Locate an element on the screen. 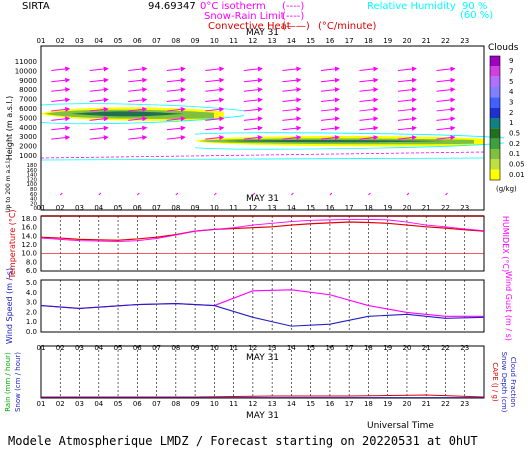  hour-label: 10 is located at coordinates (214, 208).